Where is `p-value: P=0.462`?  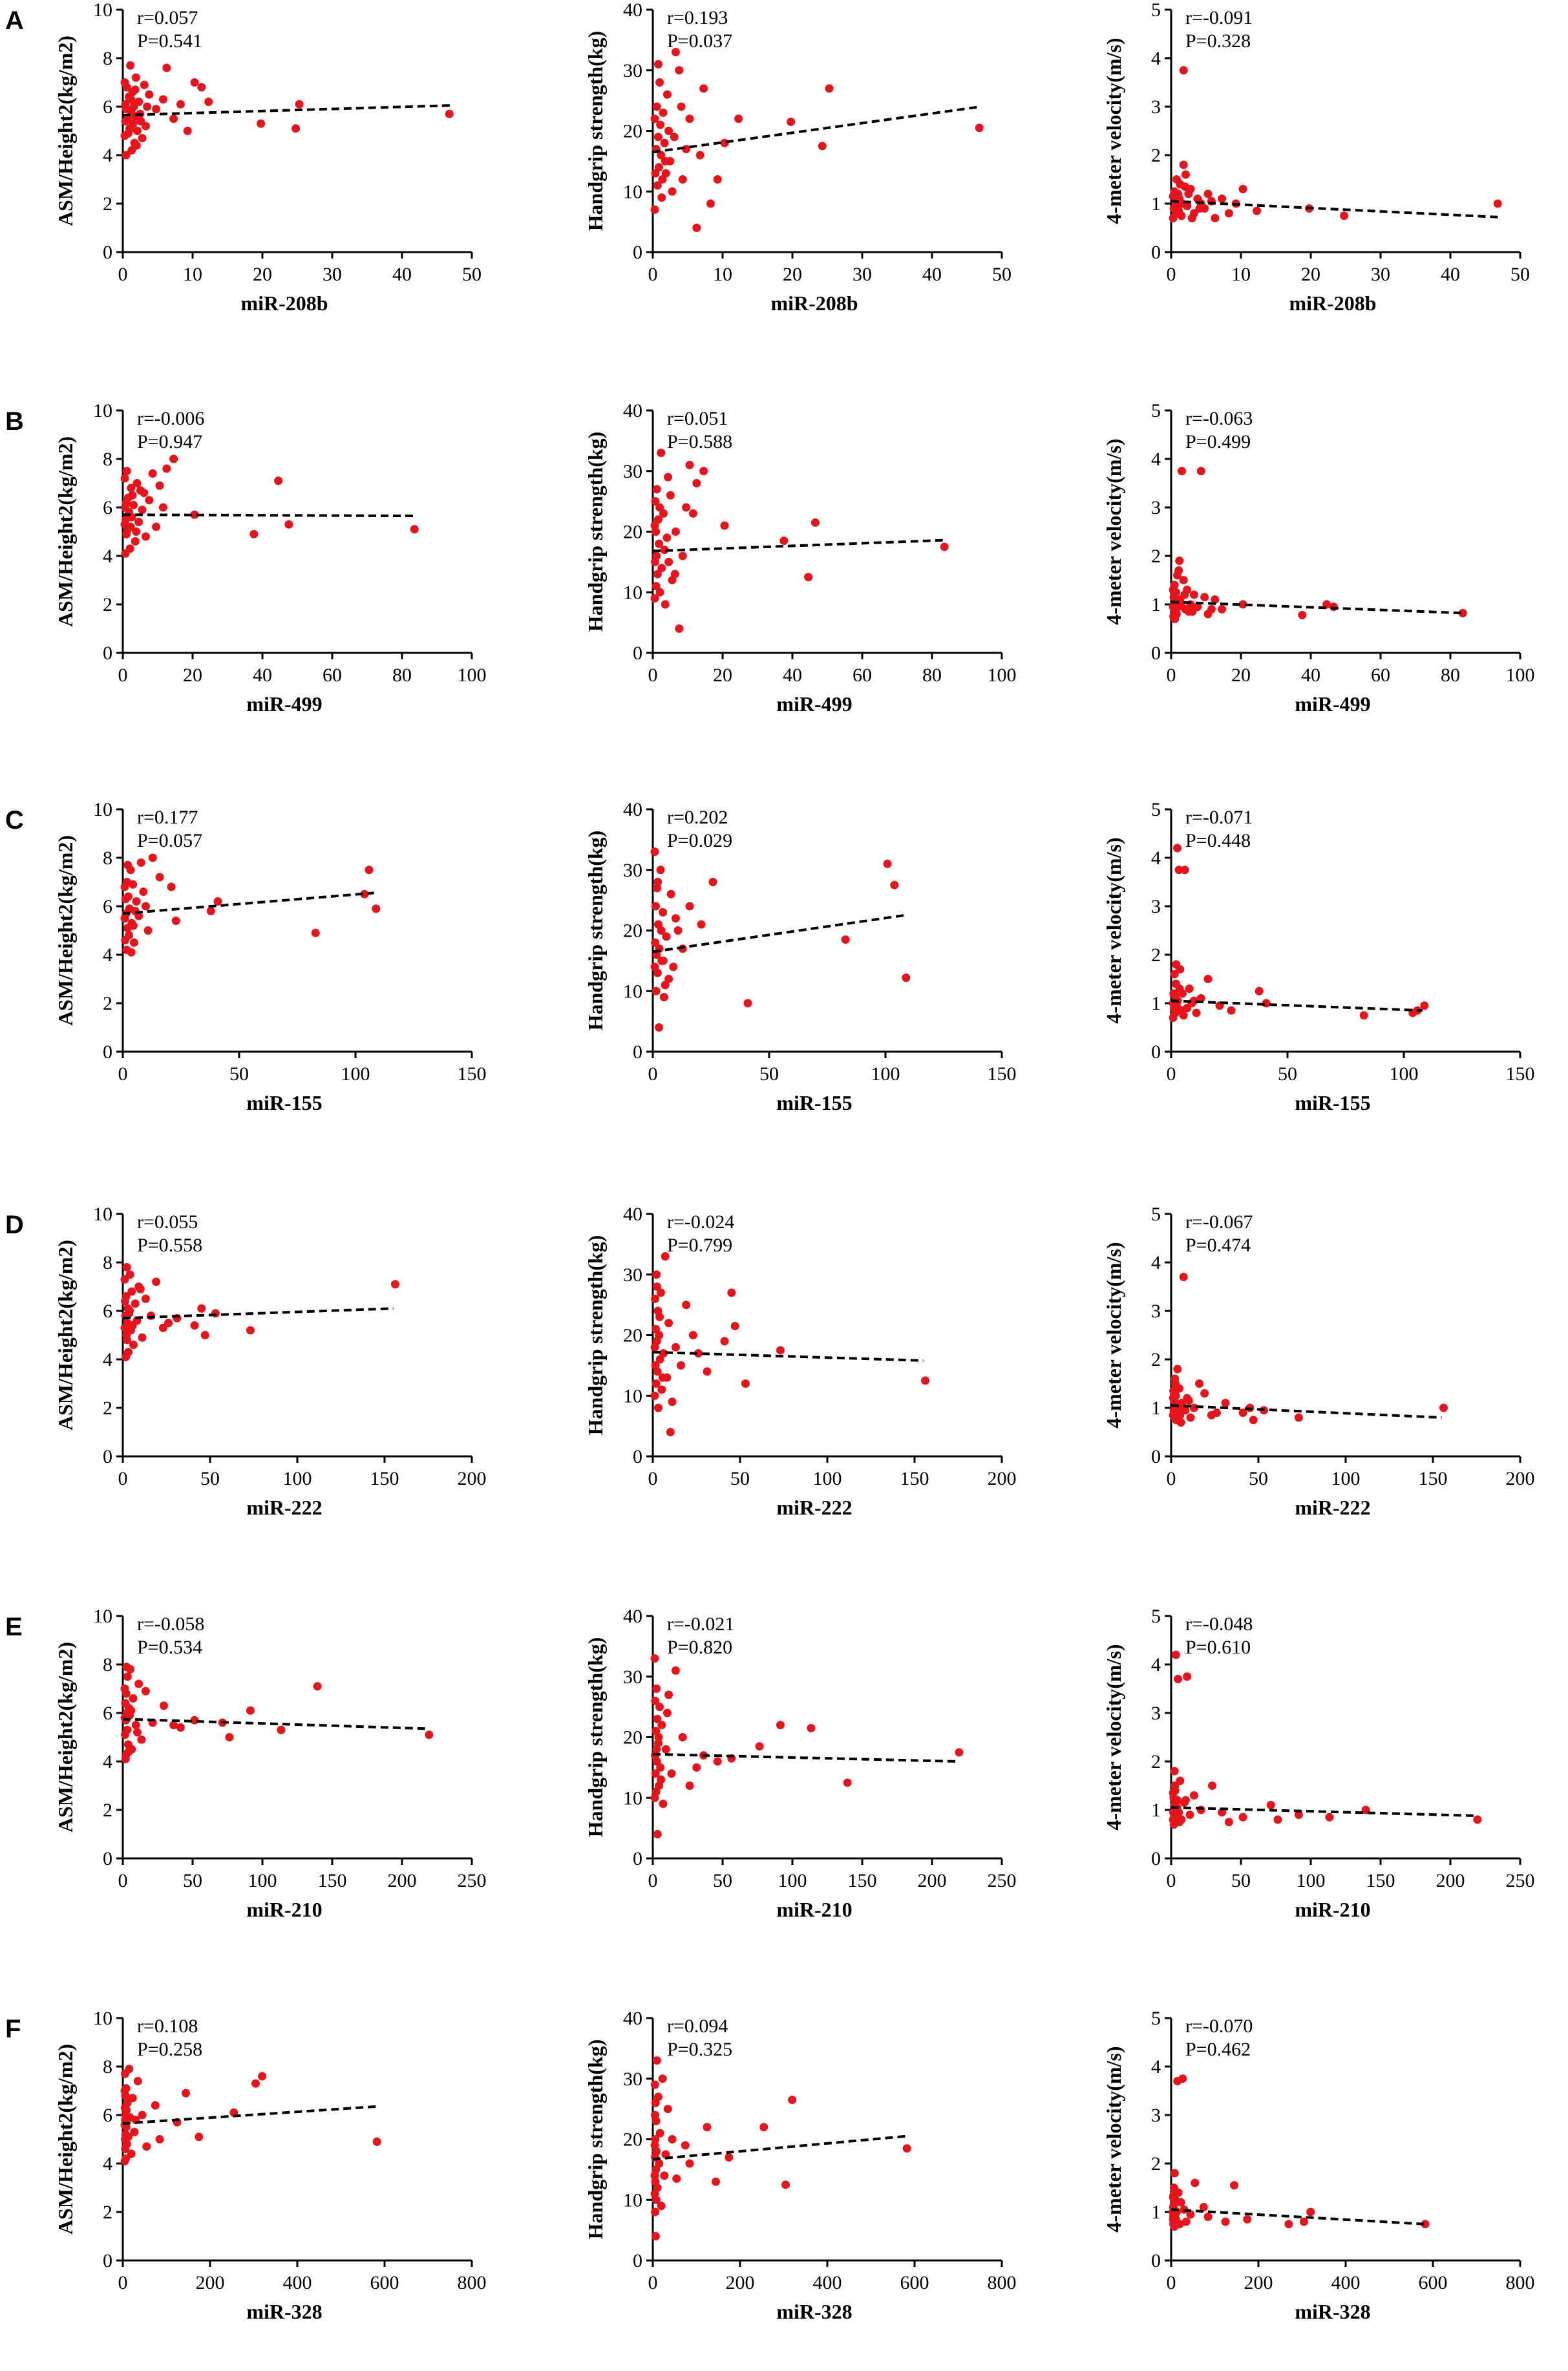 p-value: P=0.462 is located at coordinates (1218, 2049).